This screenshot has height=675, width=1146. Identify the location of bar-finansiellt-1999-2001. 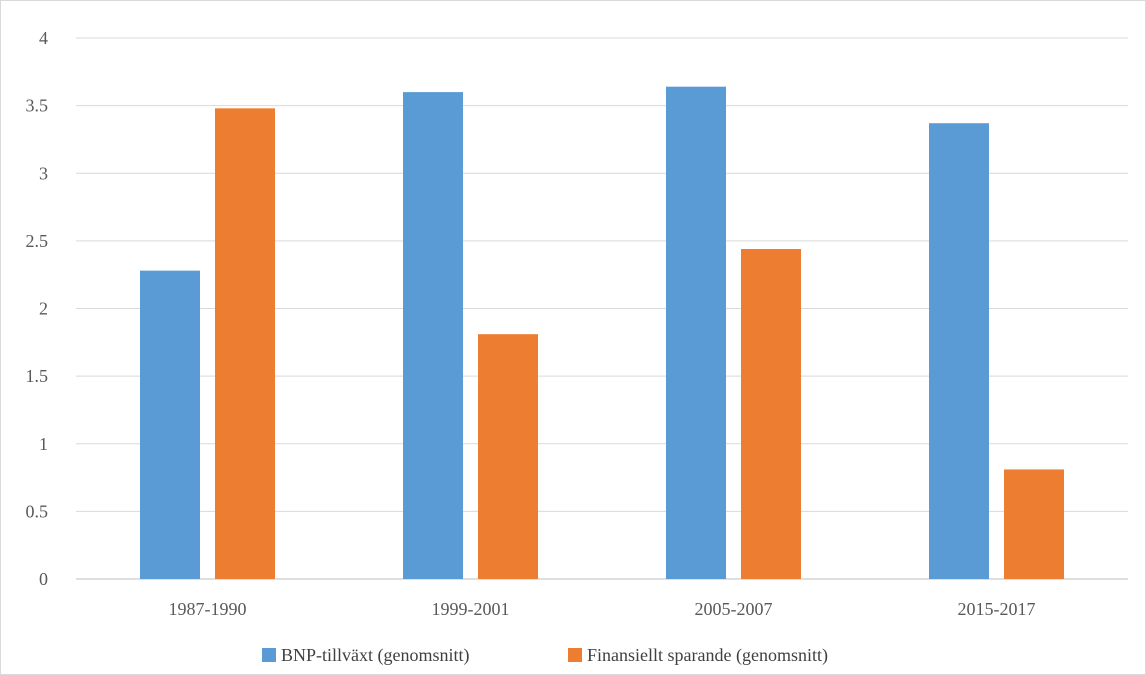
(508, 456).